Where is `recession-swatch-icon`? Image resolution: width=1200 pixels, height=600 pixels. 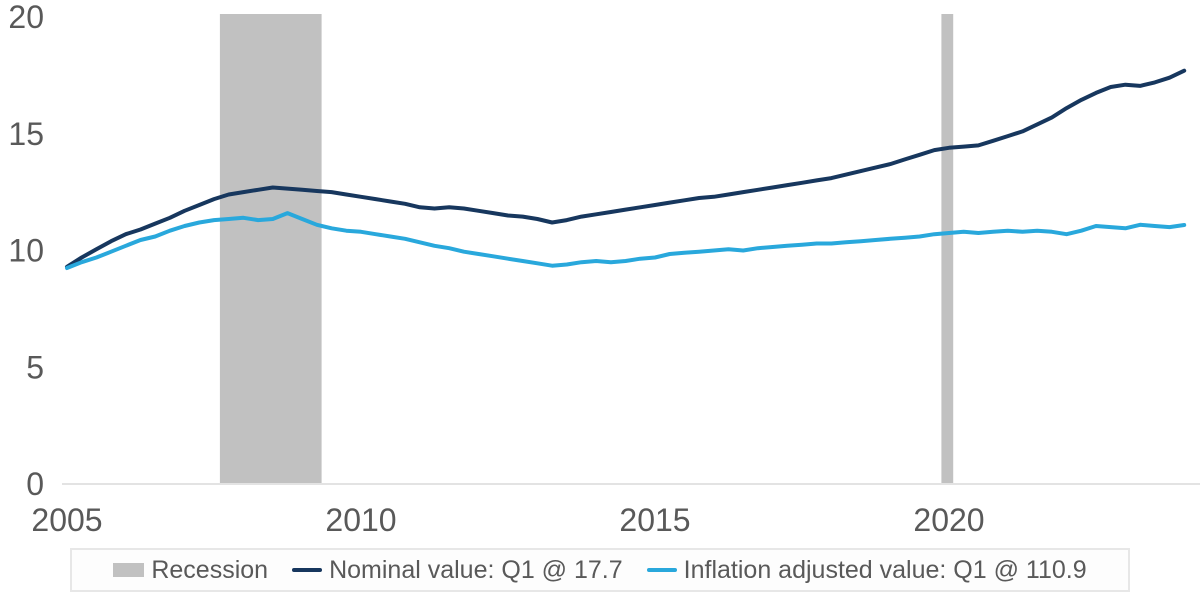
recession-swatch-icon is located at coordinates (129, 570).